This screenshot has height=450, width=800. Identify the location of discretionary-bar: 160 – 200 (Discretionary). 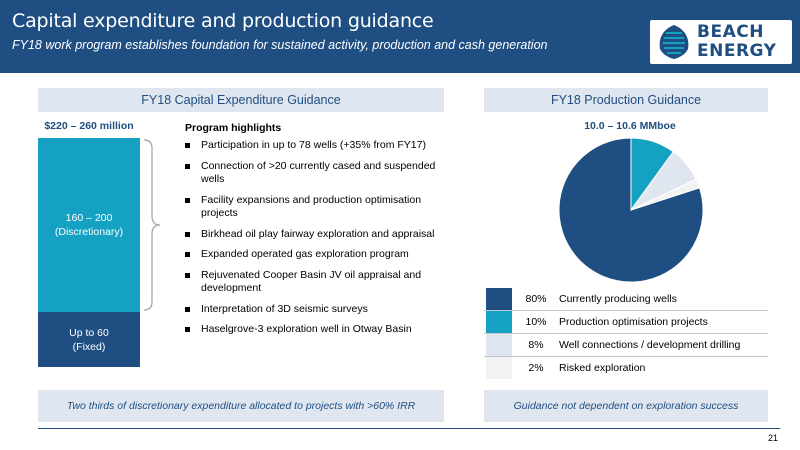
(89, 225).